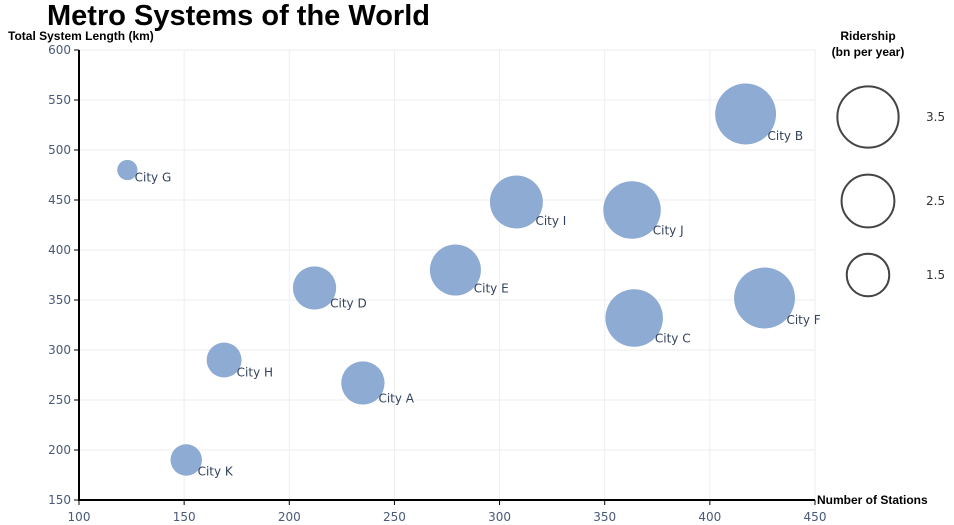 This screenshot has height=525, width=954. Describe the element at coordinates (59, 500) in the screenshot. I see `y-tick-label: 150` at that location.